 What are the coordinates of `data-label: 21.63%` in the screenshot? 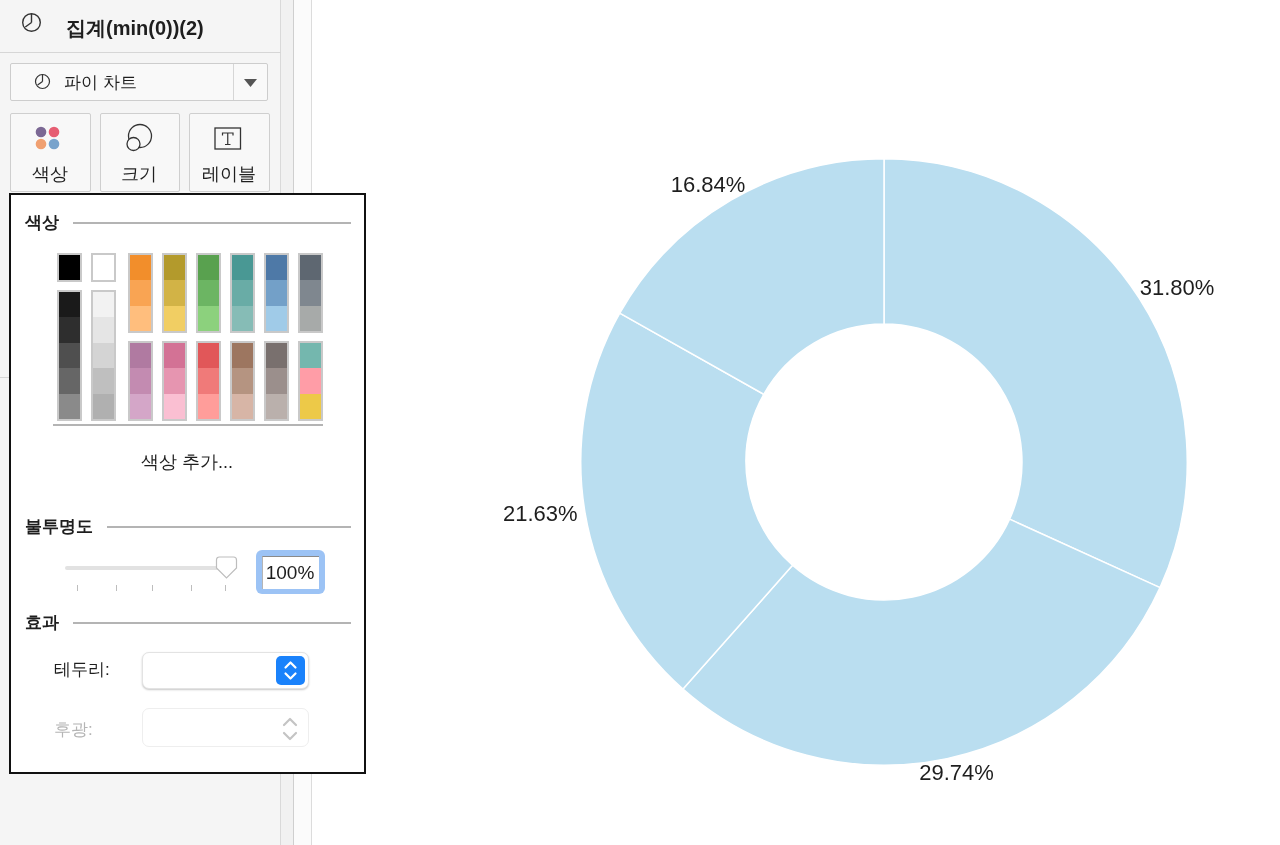 It's located at (540, 514).